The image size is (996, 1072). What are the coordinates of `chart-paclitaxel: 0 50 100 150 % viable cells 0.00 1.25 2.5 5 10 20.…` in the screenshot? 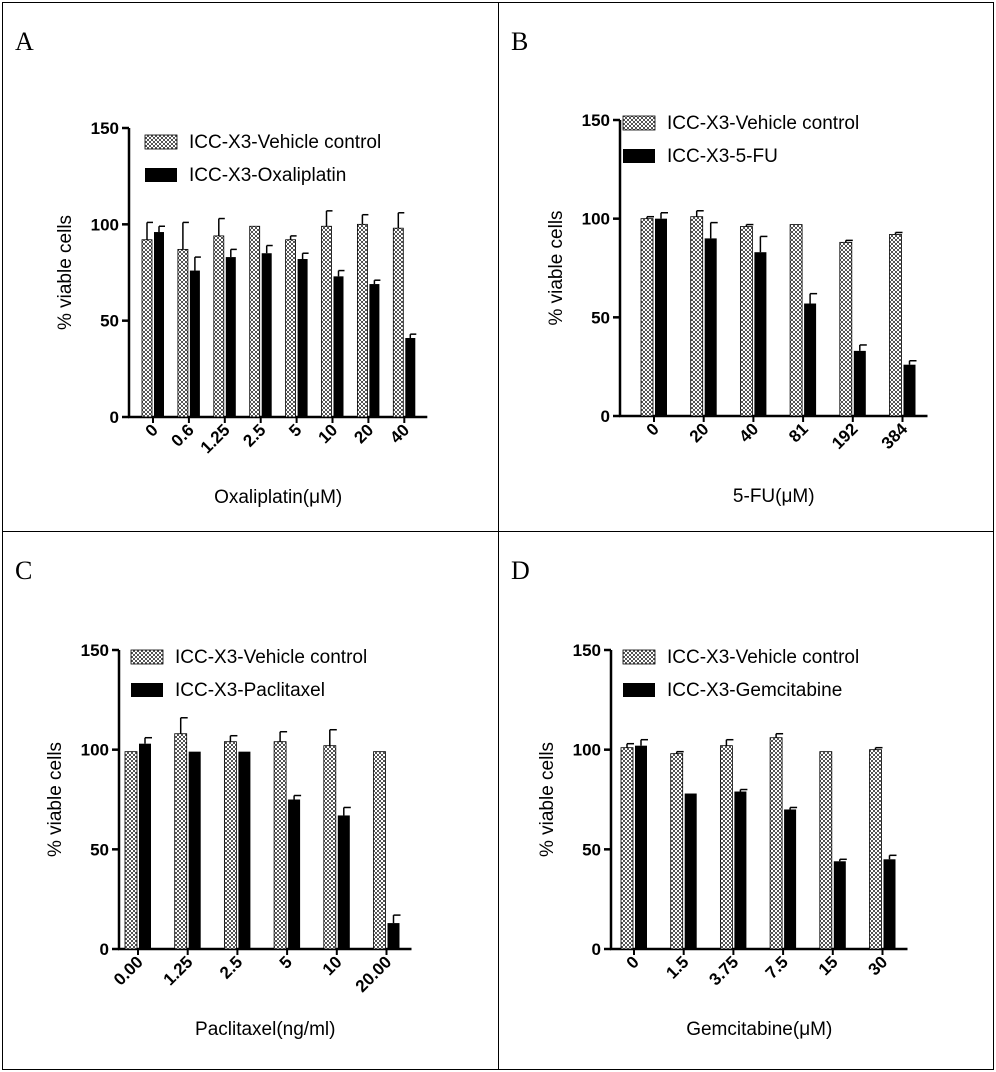 It's located at (228, 840).